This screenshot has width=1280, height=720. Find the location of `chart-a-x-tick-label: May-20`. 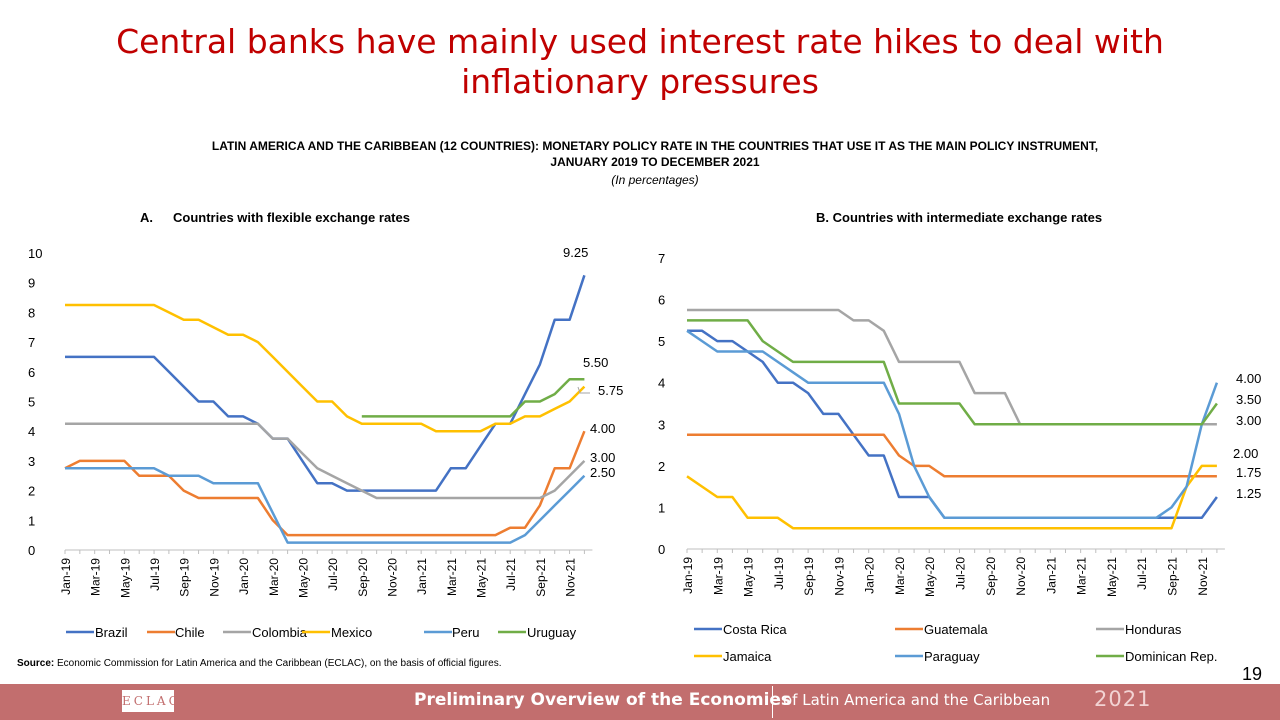

chart-a-x-tick-label: May-20 is located at coordinates (303, 578).